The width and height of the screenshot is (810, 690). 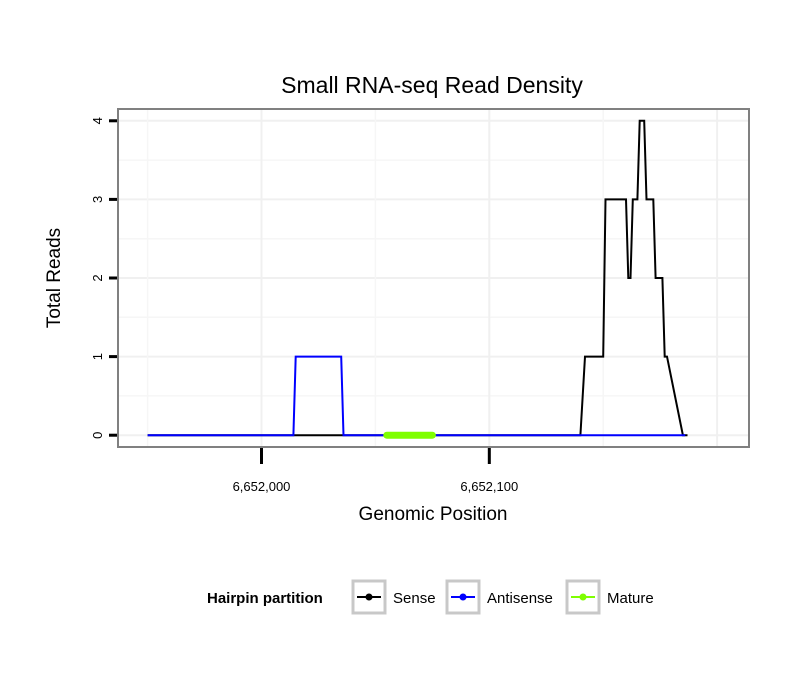 I want to click on legend-label: Mature, so click(x=630, y=598).